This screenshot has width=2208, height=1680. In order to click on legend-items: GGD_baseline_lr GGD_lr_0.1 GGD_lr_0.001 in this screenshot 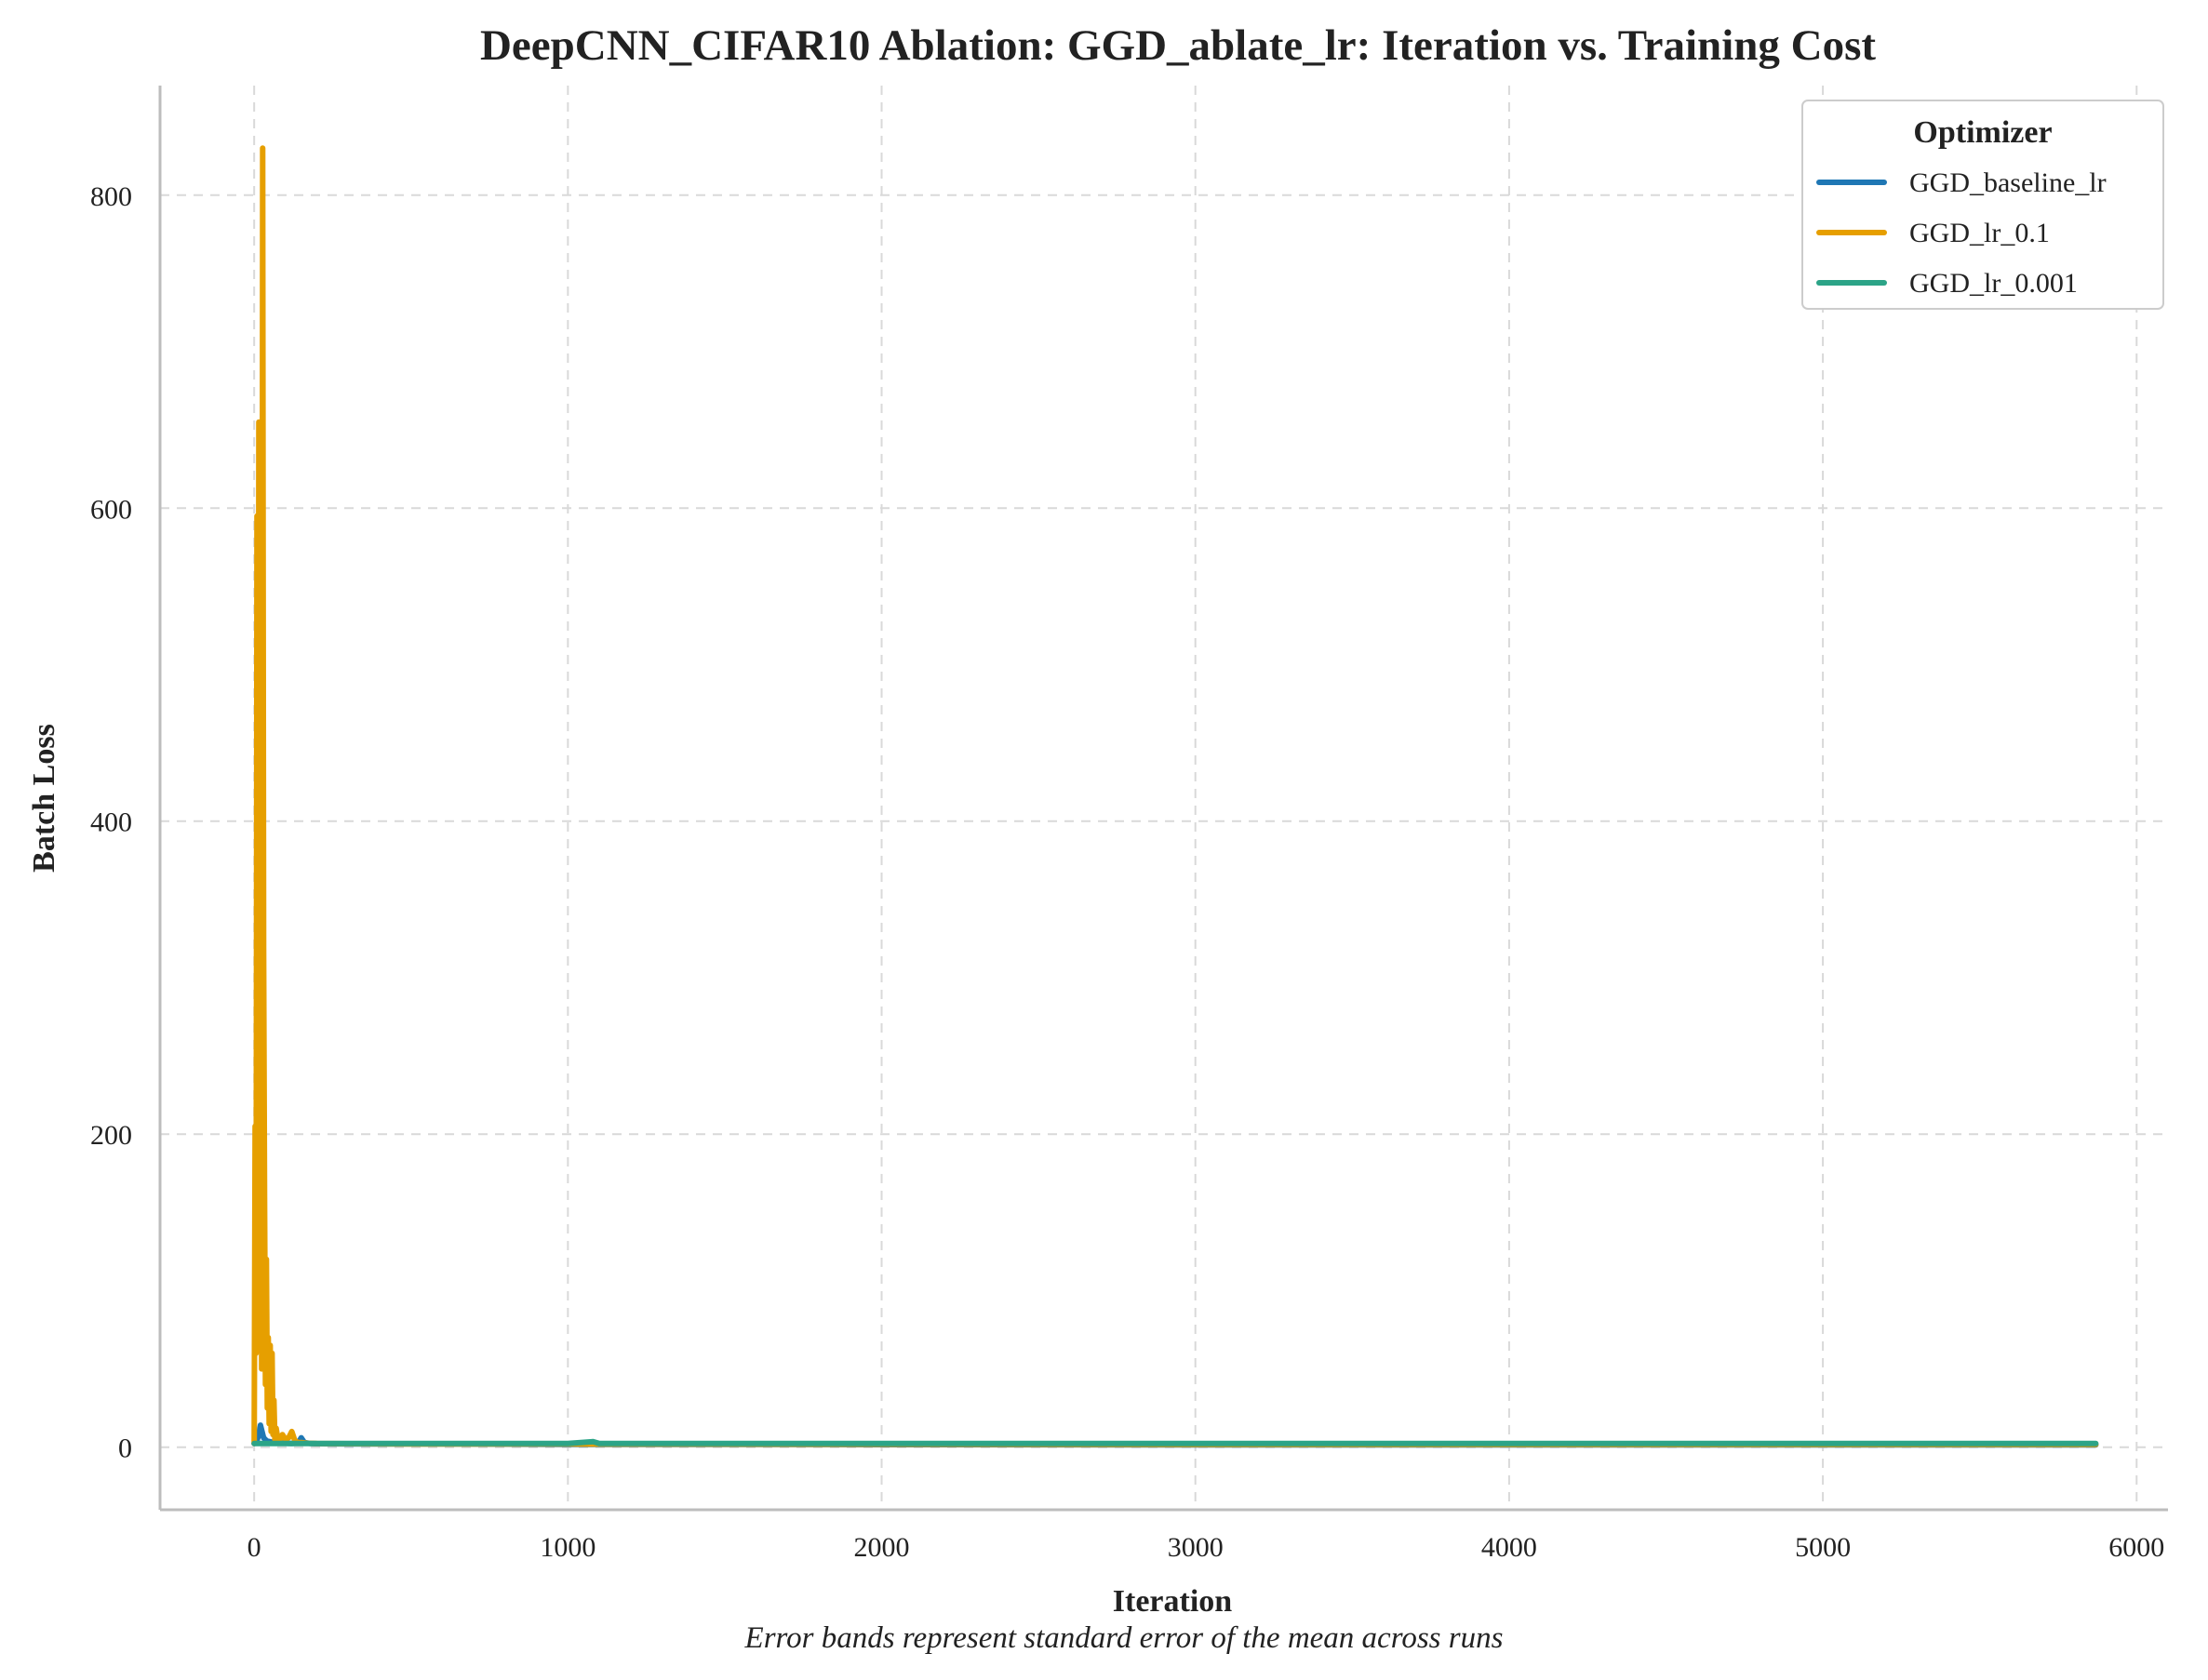, I will do `click(1961, 233)`.